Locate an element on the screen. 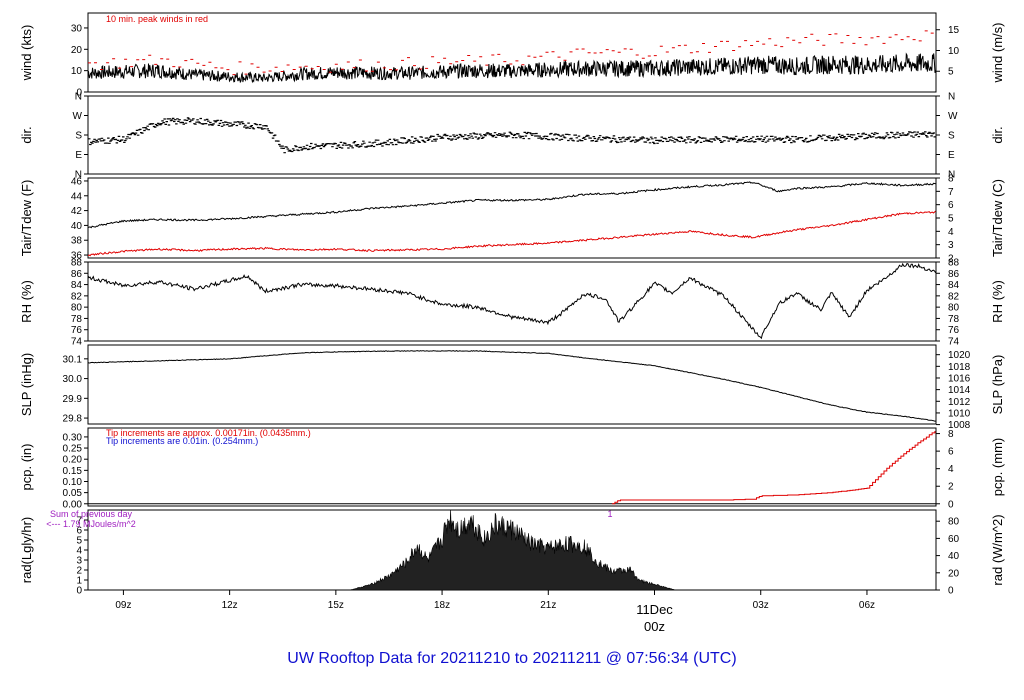 This screenshot has width=1024, height=700. slp-right-tick-label: 1016 is located at coordinates (959, 378).